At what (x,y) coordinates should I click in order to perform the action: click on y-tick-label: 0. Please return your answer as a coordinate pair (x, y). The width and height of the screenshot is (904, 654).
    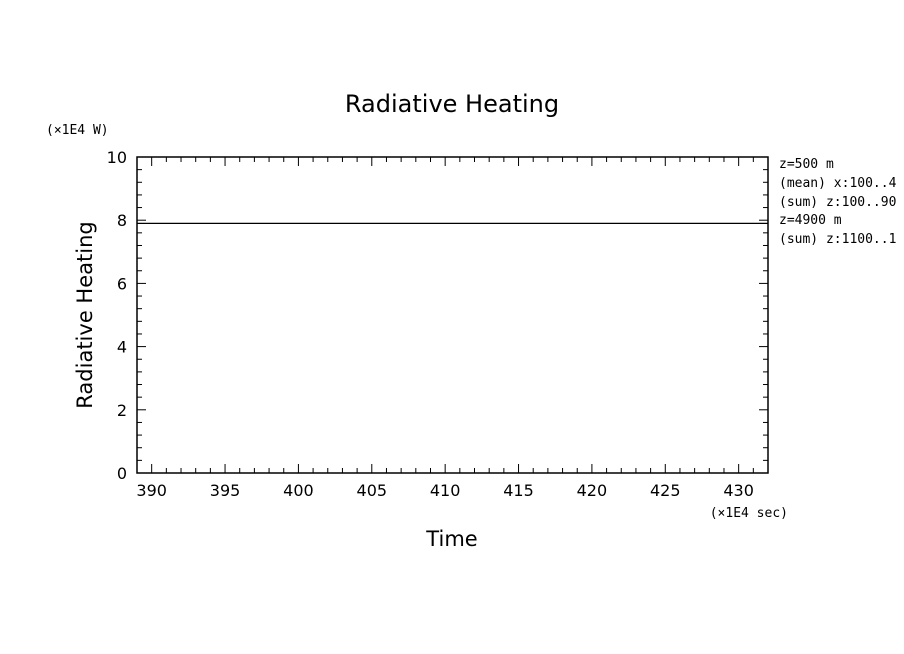
    Looking at the image, I should click on (122, 473).